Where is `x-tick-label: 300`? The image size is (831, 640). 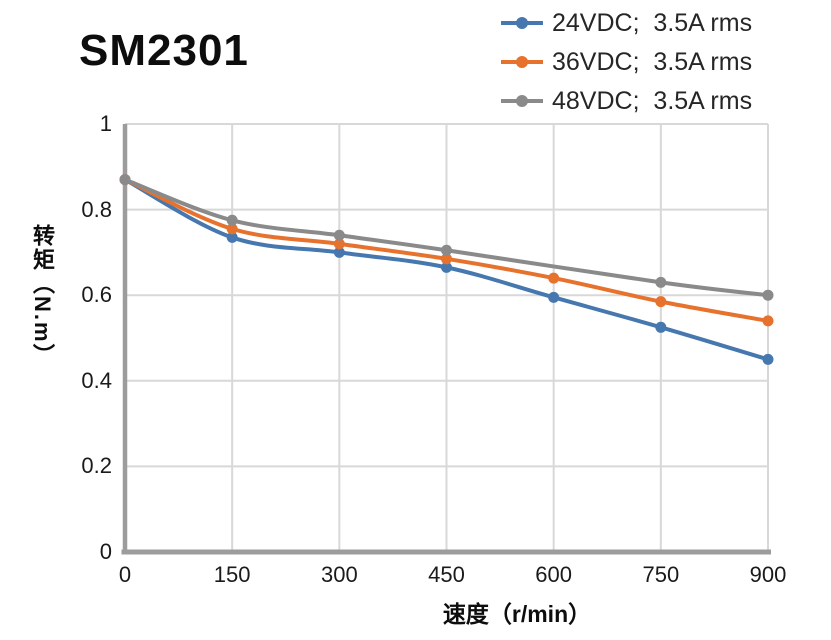
x-tick-label: 300 is located at coordinates (339, 574).